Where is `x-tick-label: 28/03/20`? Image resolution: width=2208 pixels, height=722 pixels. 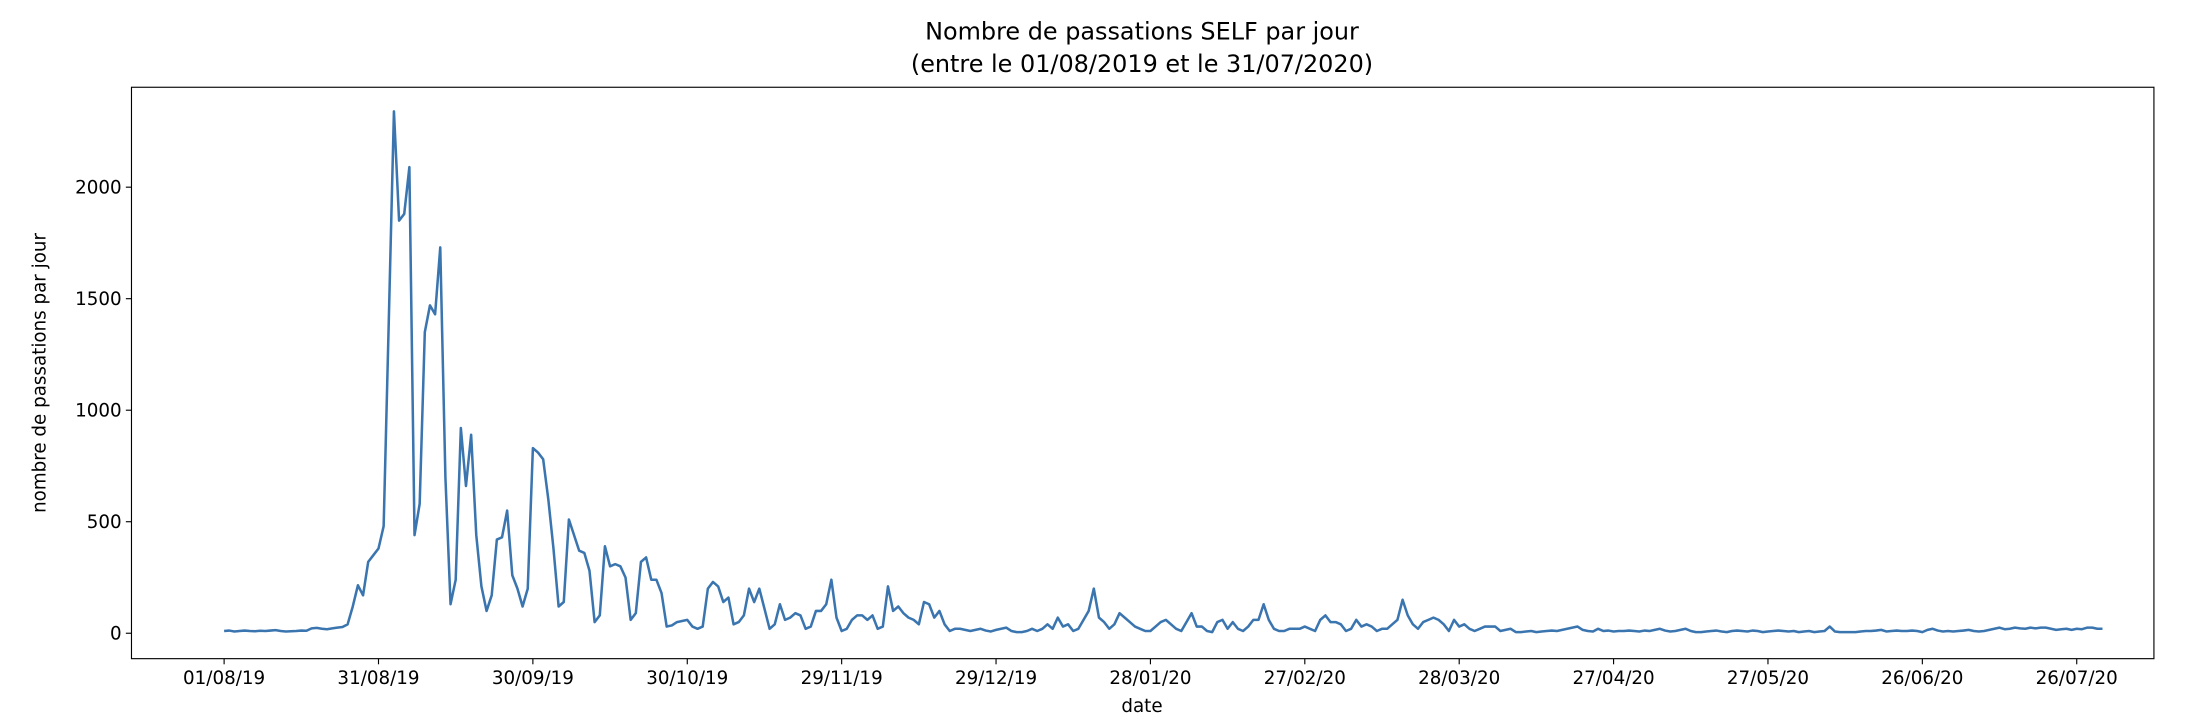
x-tick-label: 28/03/20 is located at coordinates (1459, 678).